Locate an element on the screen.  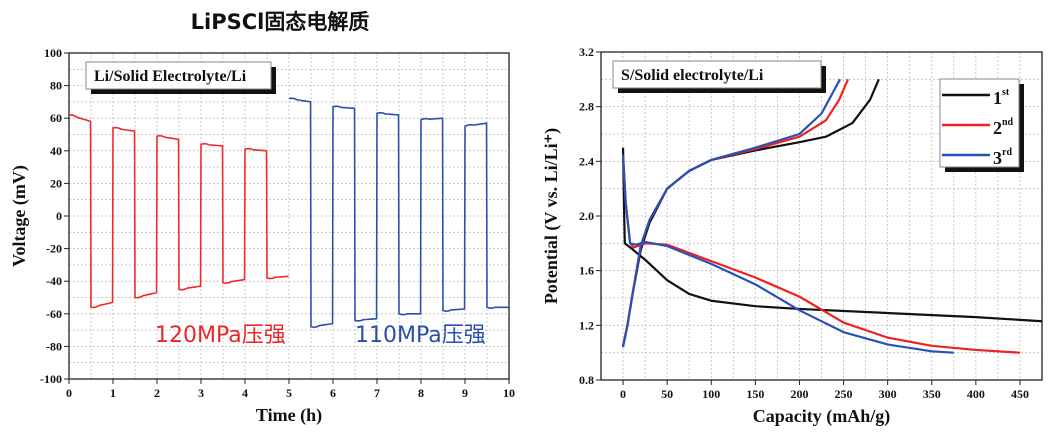
x-axis-label: Capacity (mAh/g) is located at coordinates (822, 416).